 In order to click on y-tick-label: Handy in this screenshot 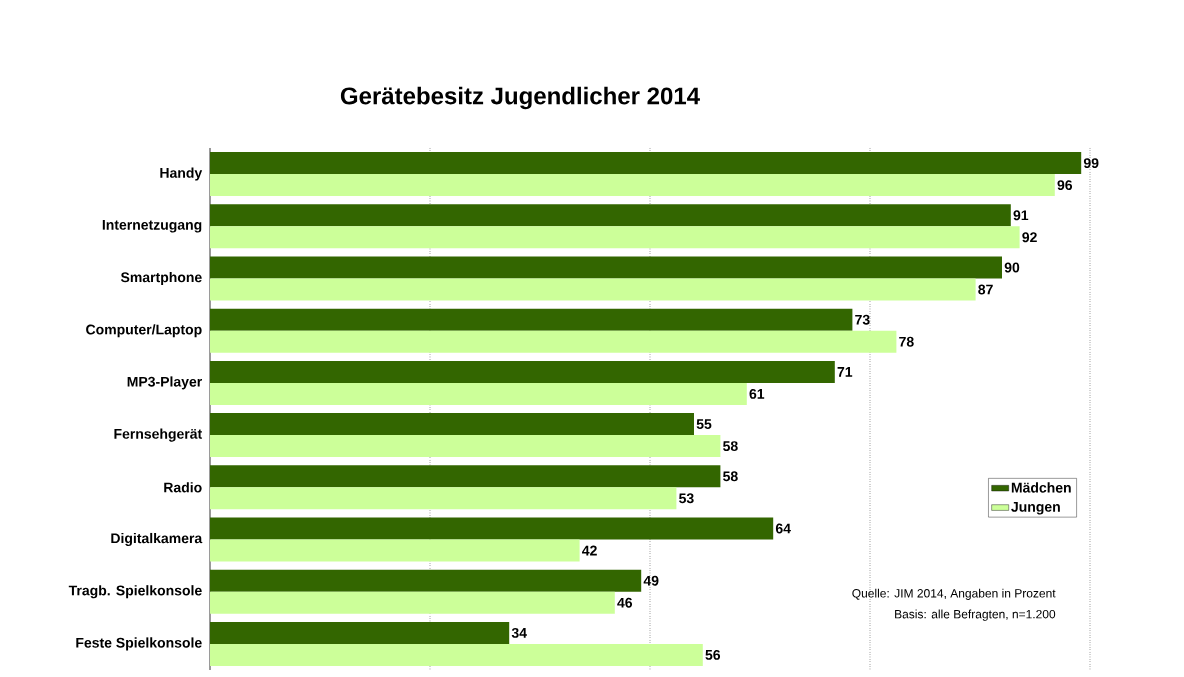, I will do `click(181, 174)`.